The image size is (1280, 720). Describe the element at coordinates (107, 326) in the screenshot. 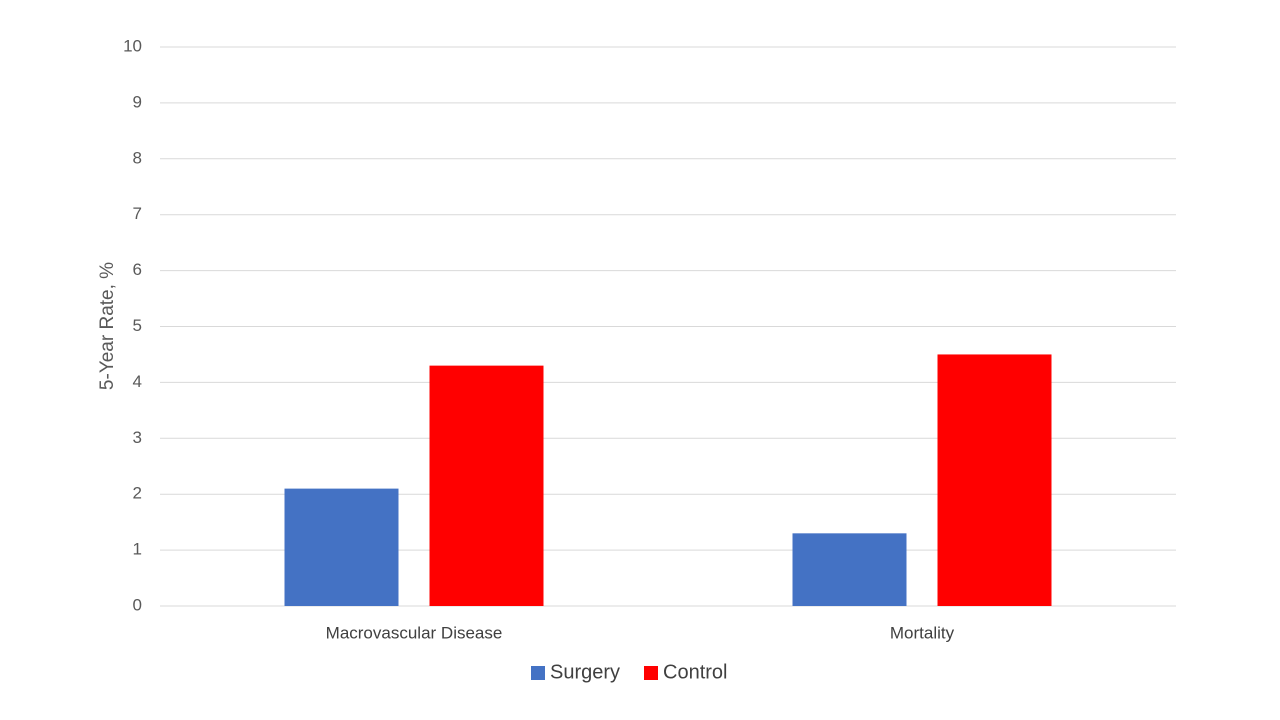

I see `y-axis-title: 5-Year Rate, %` at that location.